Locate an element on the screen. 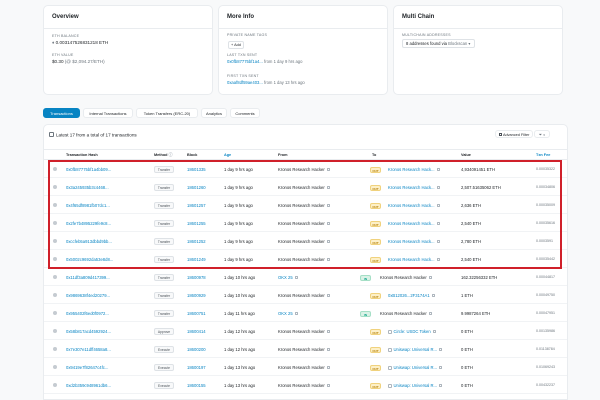  block-link: 18601252 is located at coordinates (196, 241).